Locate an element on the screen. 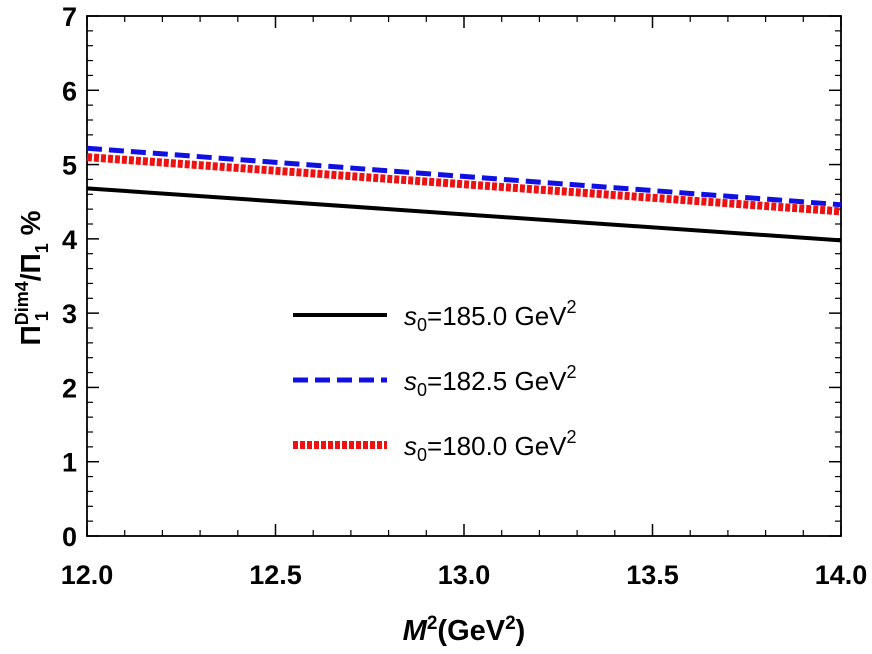 Image resolution: width=872 pixels, height=654 pixels. y-axis-title-suffix: % is located at coordinates (30, 226).